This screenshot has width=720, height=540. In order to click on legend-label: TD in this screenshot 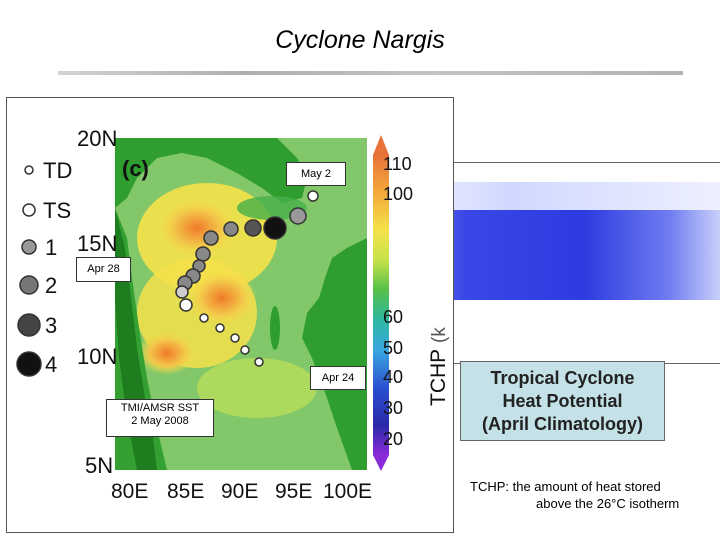, I will do `click(57, 170)`.